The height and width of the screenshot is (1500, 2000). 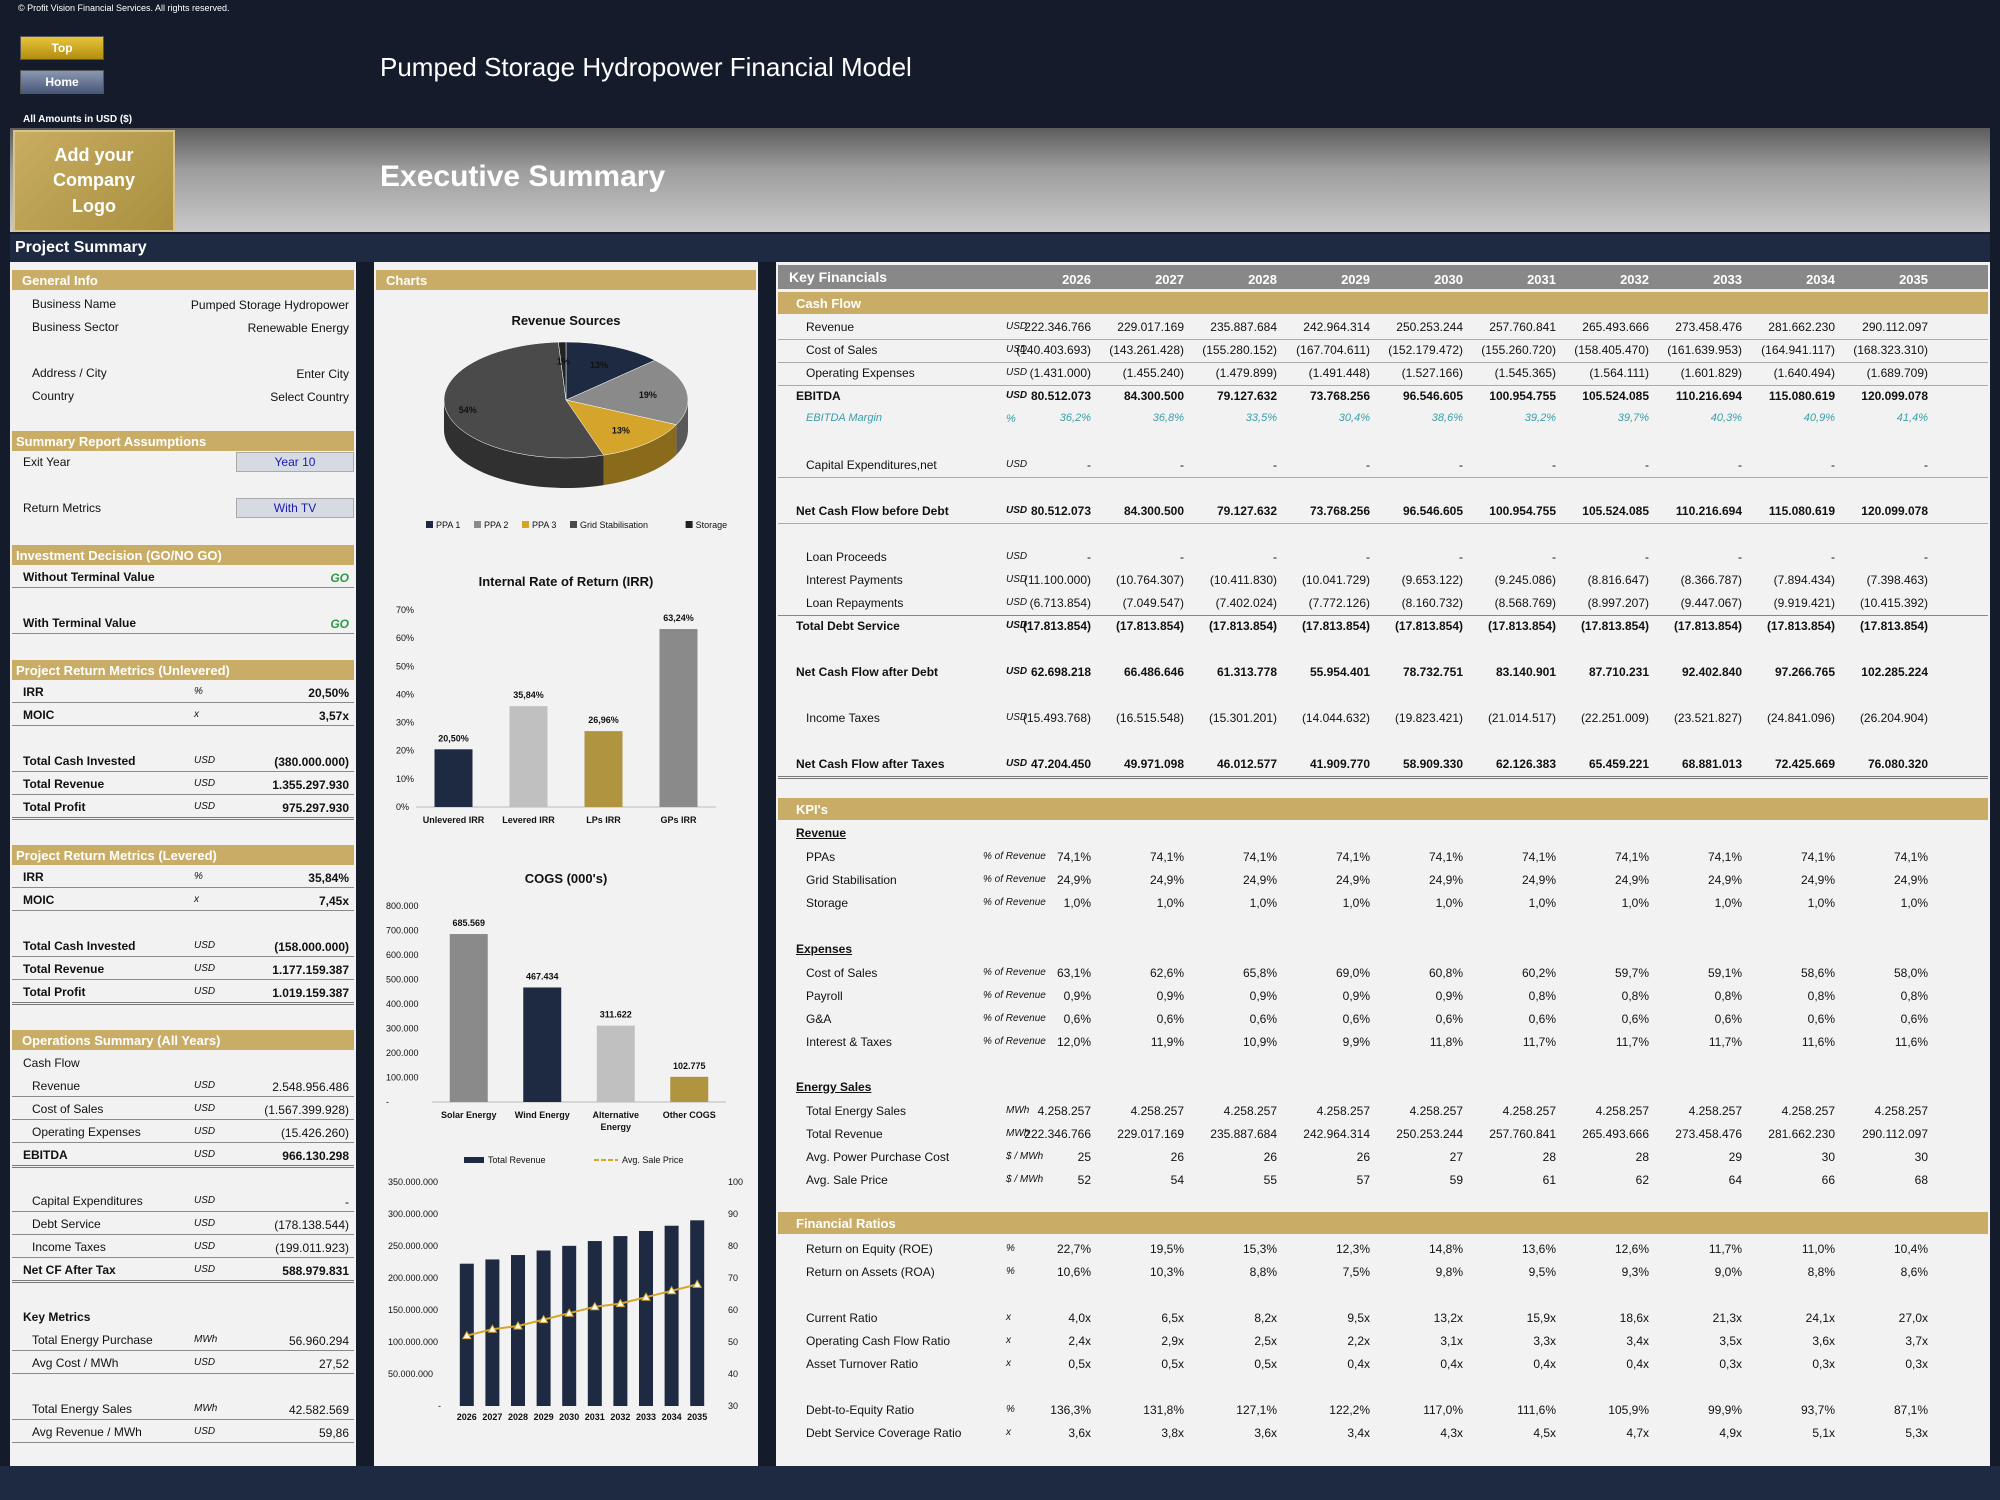 I want to click on row-value: 588.979.831, so click(x=315, y=1271).